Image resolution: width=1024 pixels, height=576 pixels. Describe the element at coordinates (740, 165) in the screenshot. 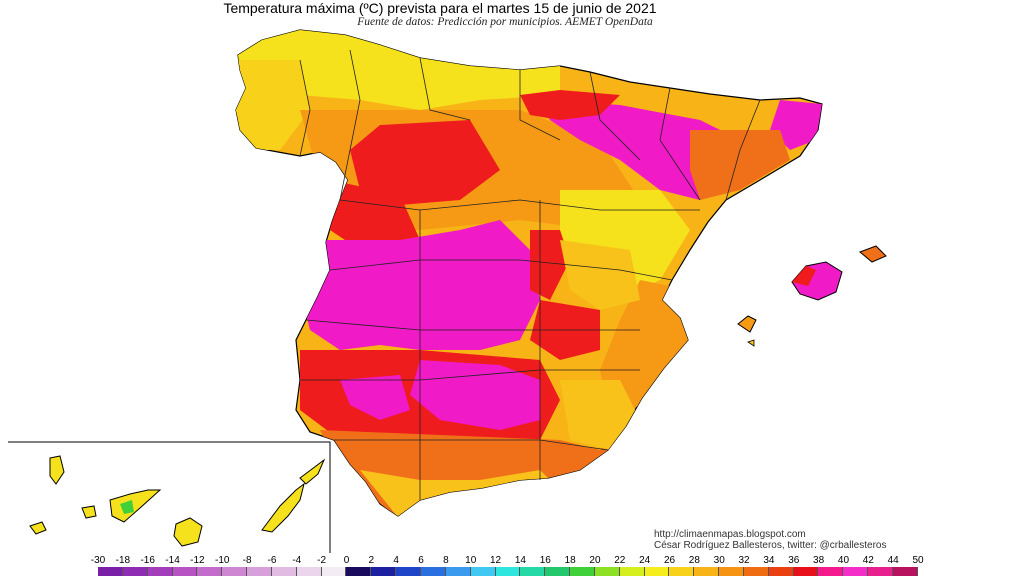

I see `zone-orange-catalonia` at that location.